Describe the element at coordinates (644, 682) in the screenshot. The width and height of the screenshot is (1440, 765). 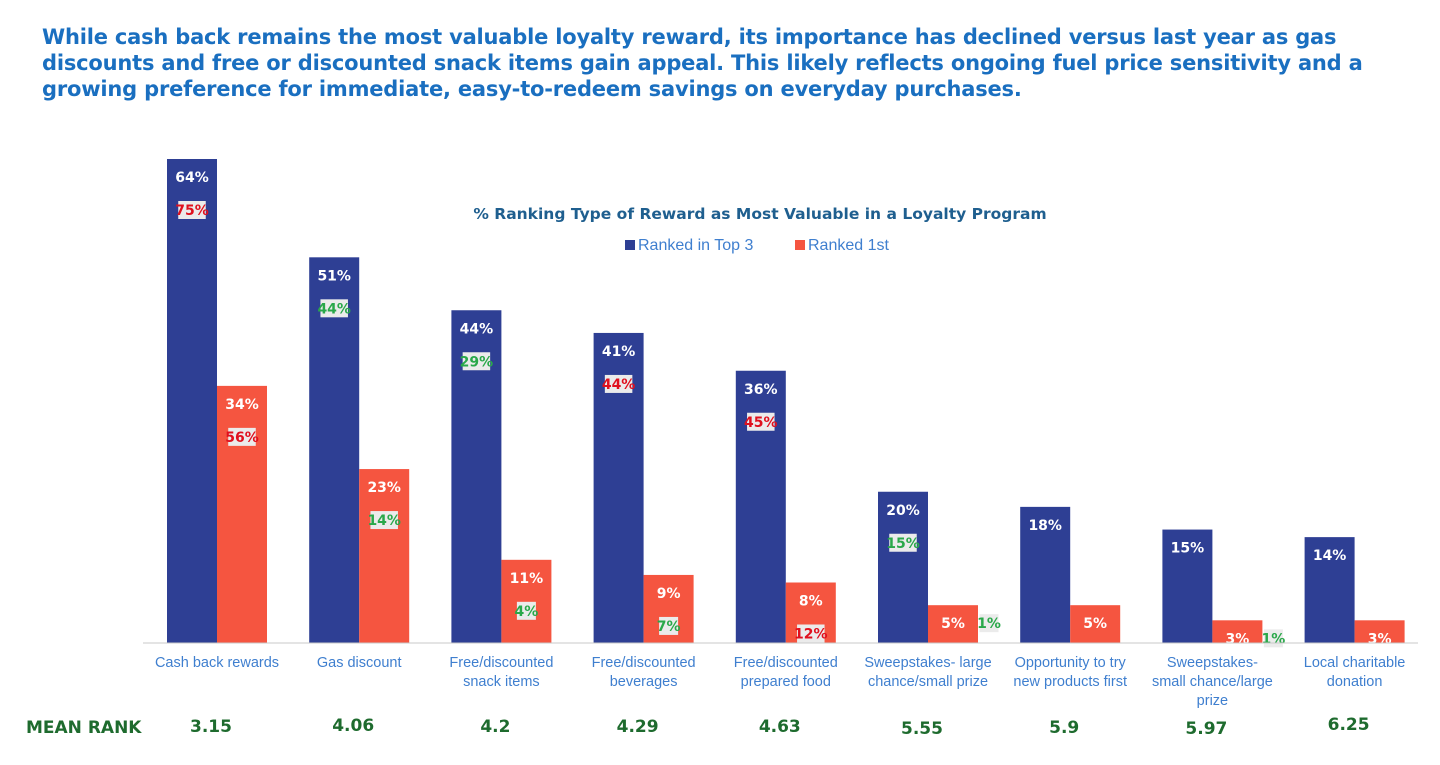
I see `category-label-3-1: beverages` at that location.